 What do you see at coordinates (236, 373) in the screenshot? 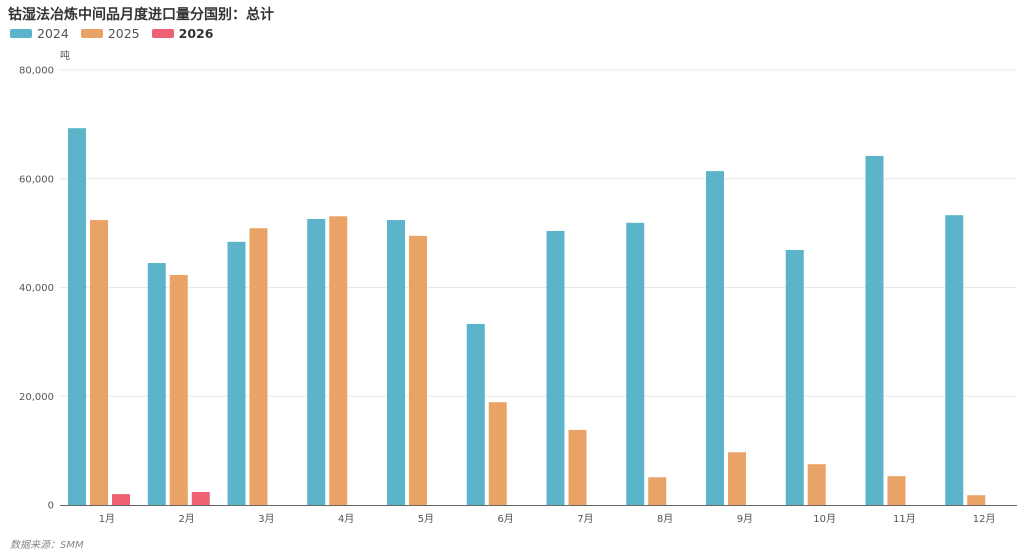
I see `bar-2024-3月` at bounding box center [236, 373].